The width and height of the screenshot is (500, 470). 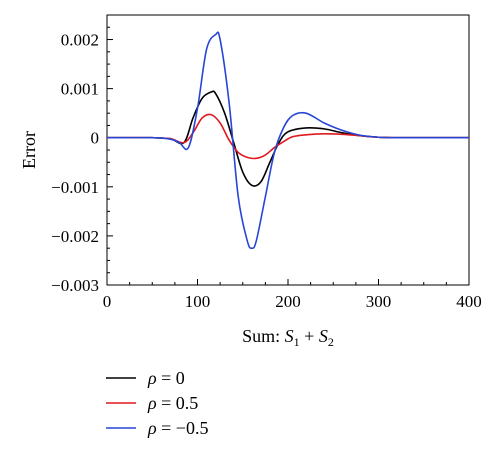 I want to click on legend-value: = −0.5, so click(x=183, y=428).